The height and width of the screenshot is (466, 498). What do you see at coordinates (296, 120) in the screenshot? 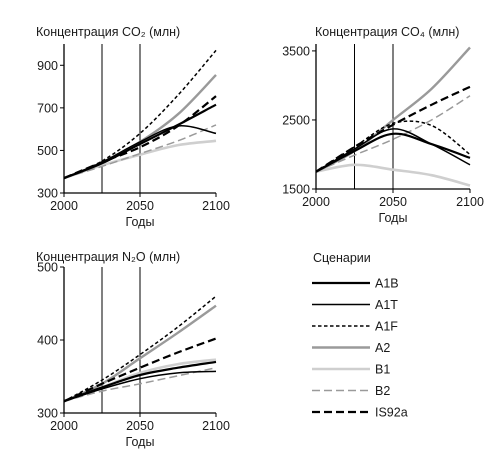
I see `ch4-ytick-label: 2500` at bounding box center [296, 120].